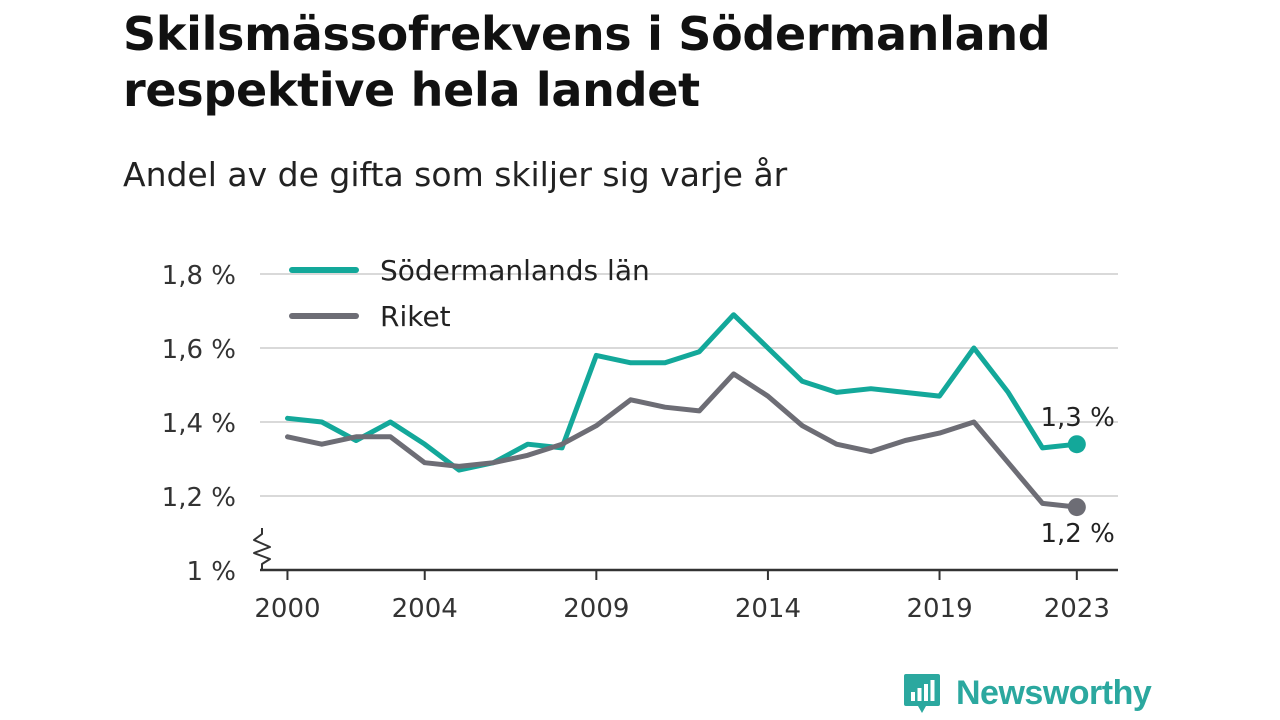  Describe the element at coordinates (211, 572) in the screenshot. I see `y-tick-label: 1 %` at that location.